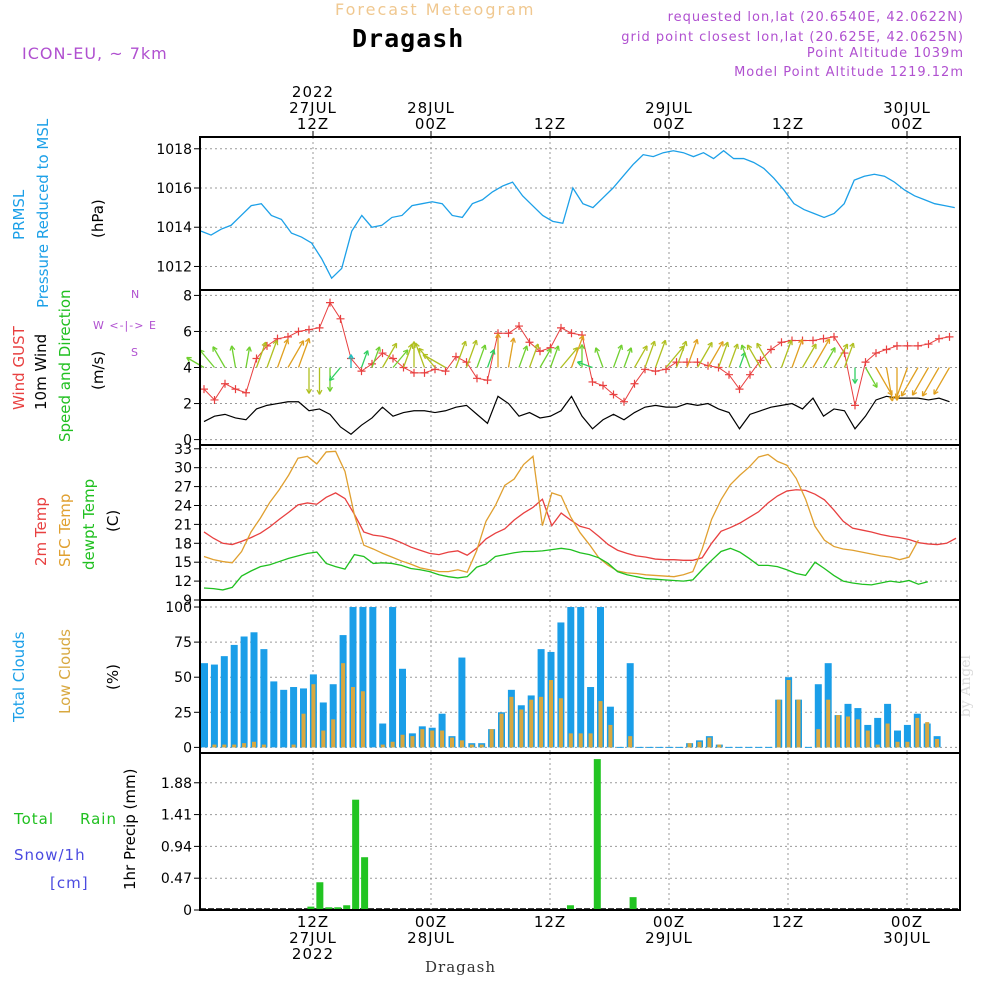 Image resolution: width=1000 pixels, height=1000 pixels. Describe the element at coordinates (313, 922) in the screenshot. I see `time-label-bottom: 12Z` at that location.